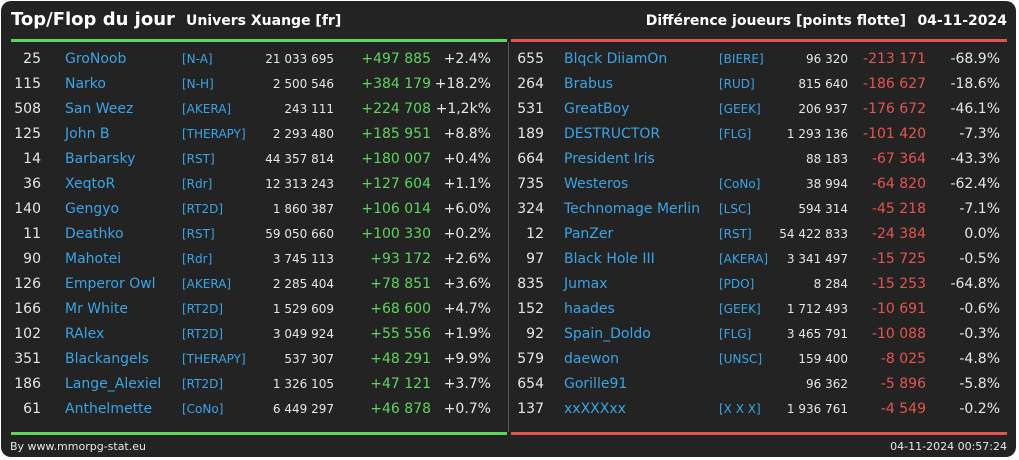  Describe the element at coordinates (530, 384) in the screenshot. I see `player-rank: 654` at that location.